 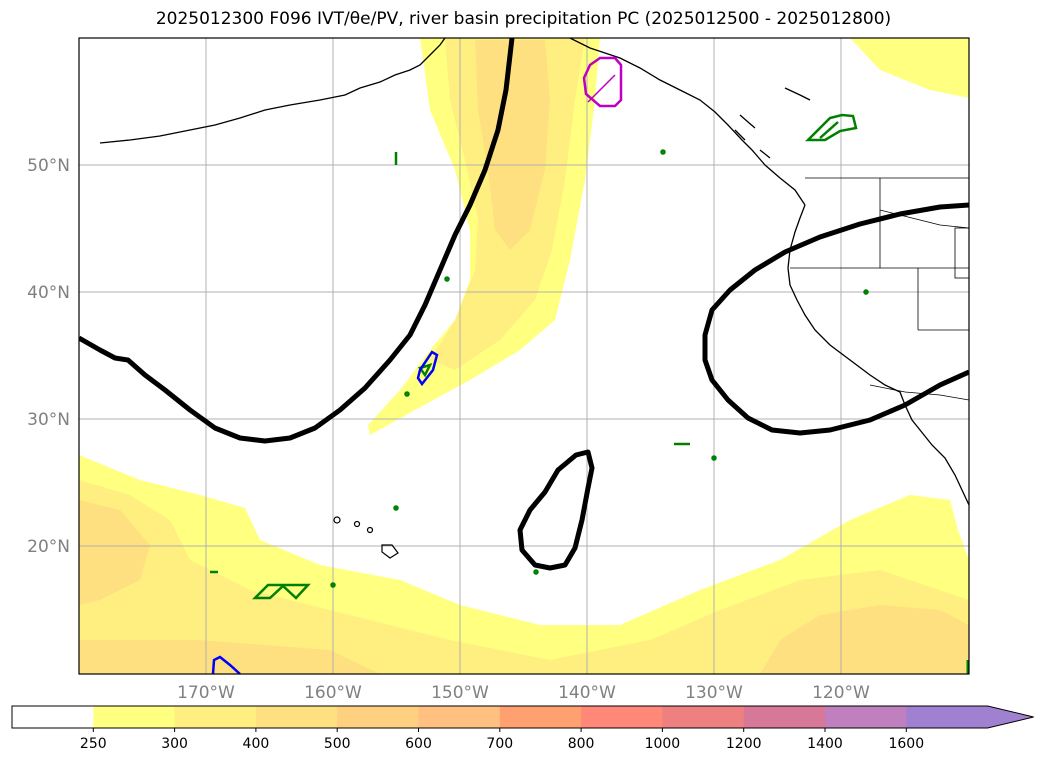 What do you see at coordinates (841, 693) in the screenshot?
I see `lon-label-120w: 120°W` at bounding box center [841, 693].